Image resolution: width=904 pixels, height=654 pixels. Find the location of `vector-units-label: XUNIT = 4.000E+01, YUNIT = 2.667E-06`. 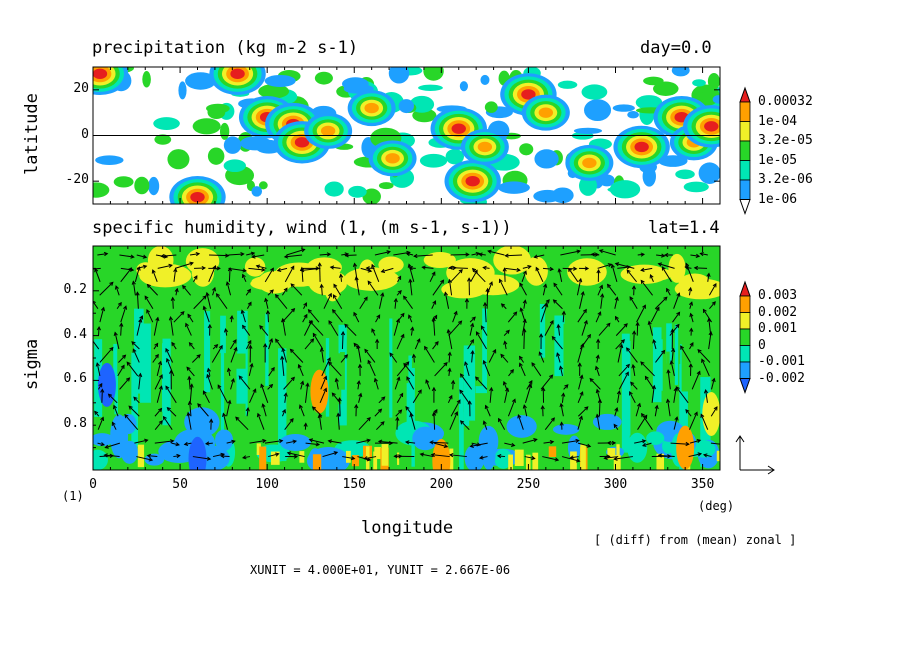

vector-units-label: XUNIT = 4.000E+01, YUNIT = 2.667E-06 is located at coordinates (380, 570).